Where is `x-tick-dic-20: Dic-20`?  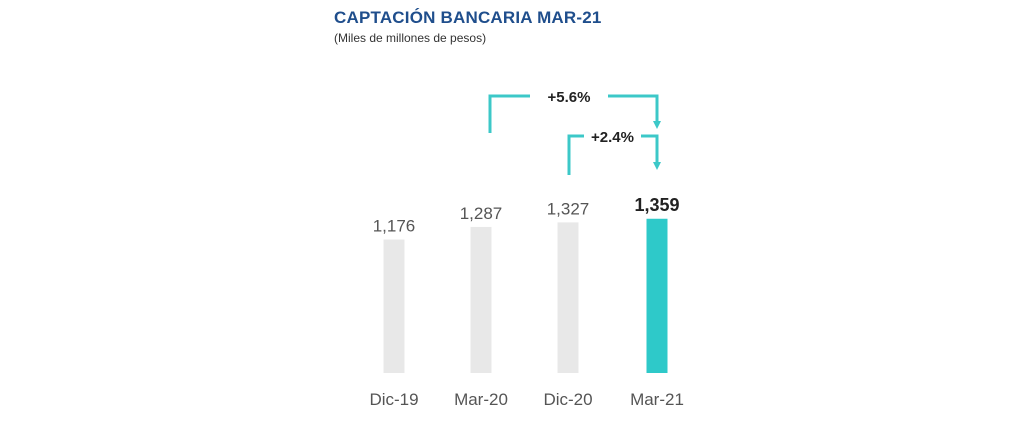
x-tick-dic-20: Dic-20 is located at coordinates (567, 399).